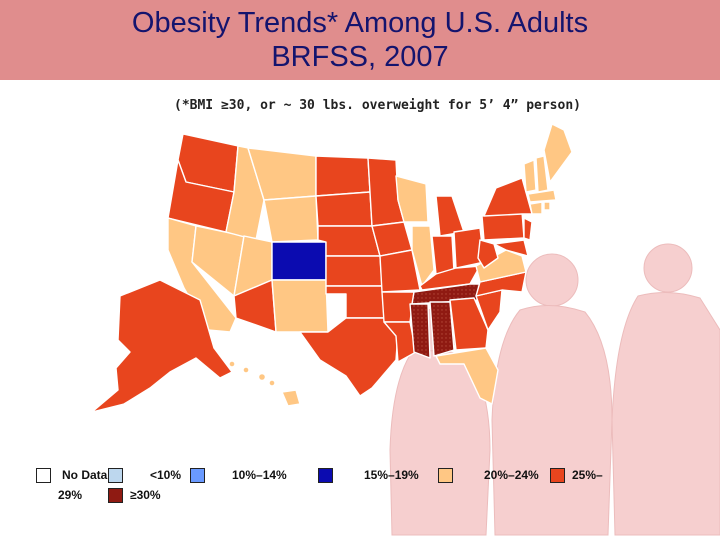 The image size is (720, 540). What do you see at coordinates (508, 197) in the screenshot?
I see `state-new-york` at bounding box center [508, 197].